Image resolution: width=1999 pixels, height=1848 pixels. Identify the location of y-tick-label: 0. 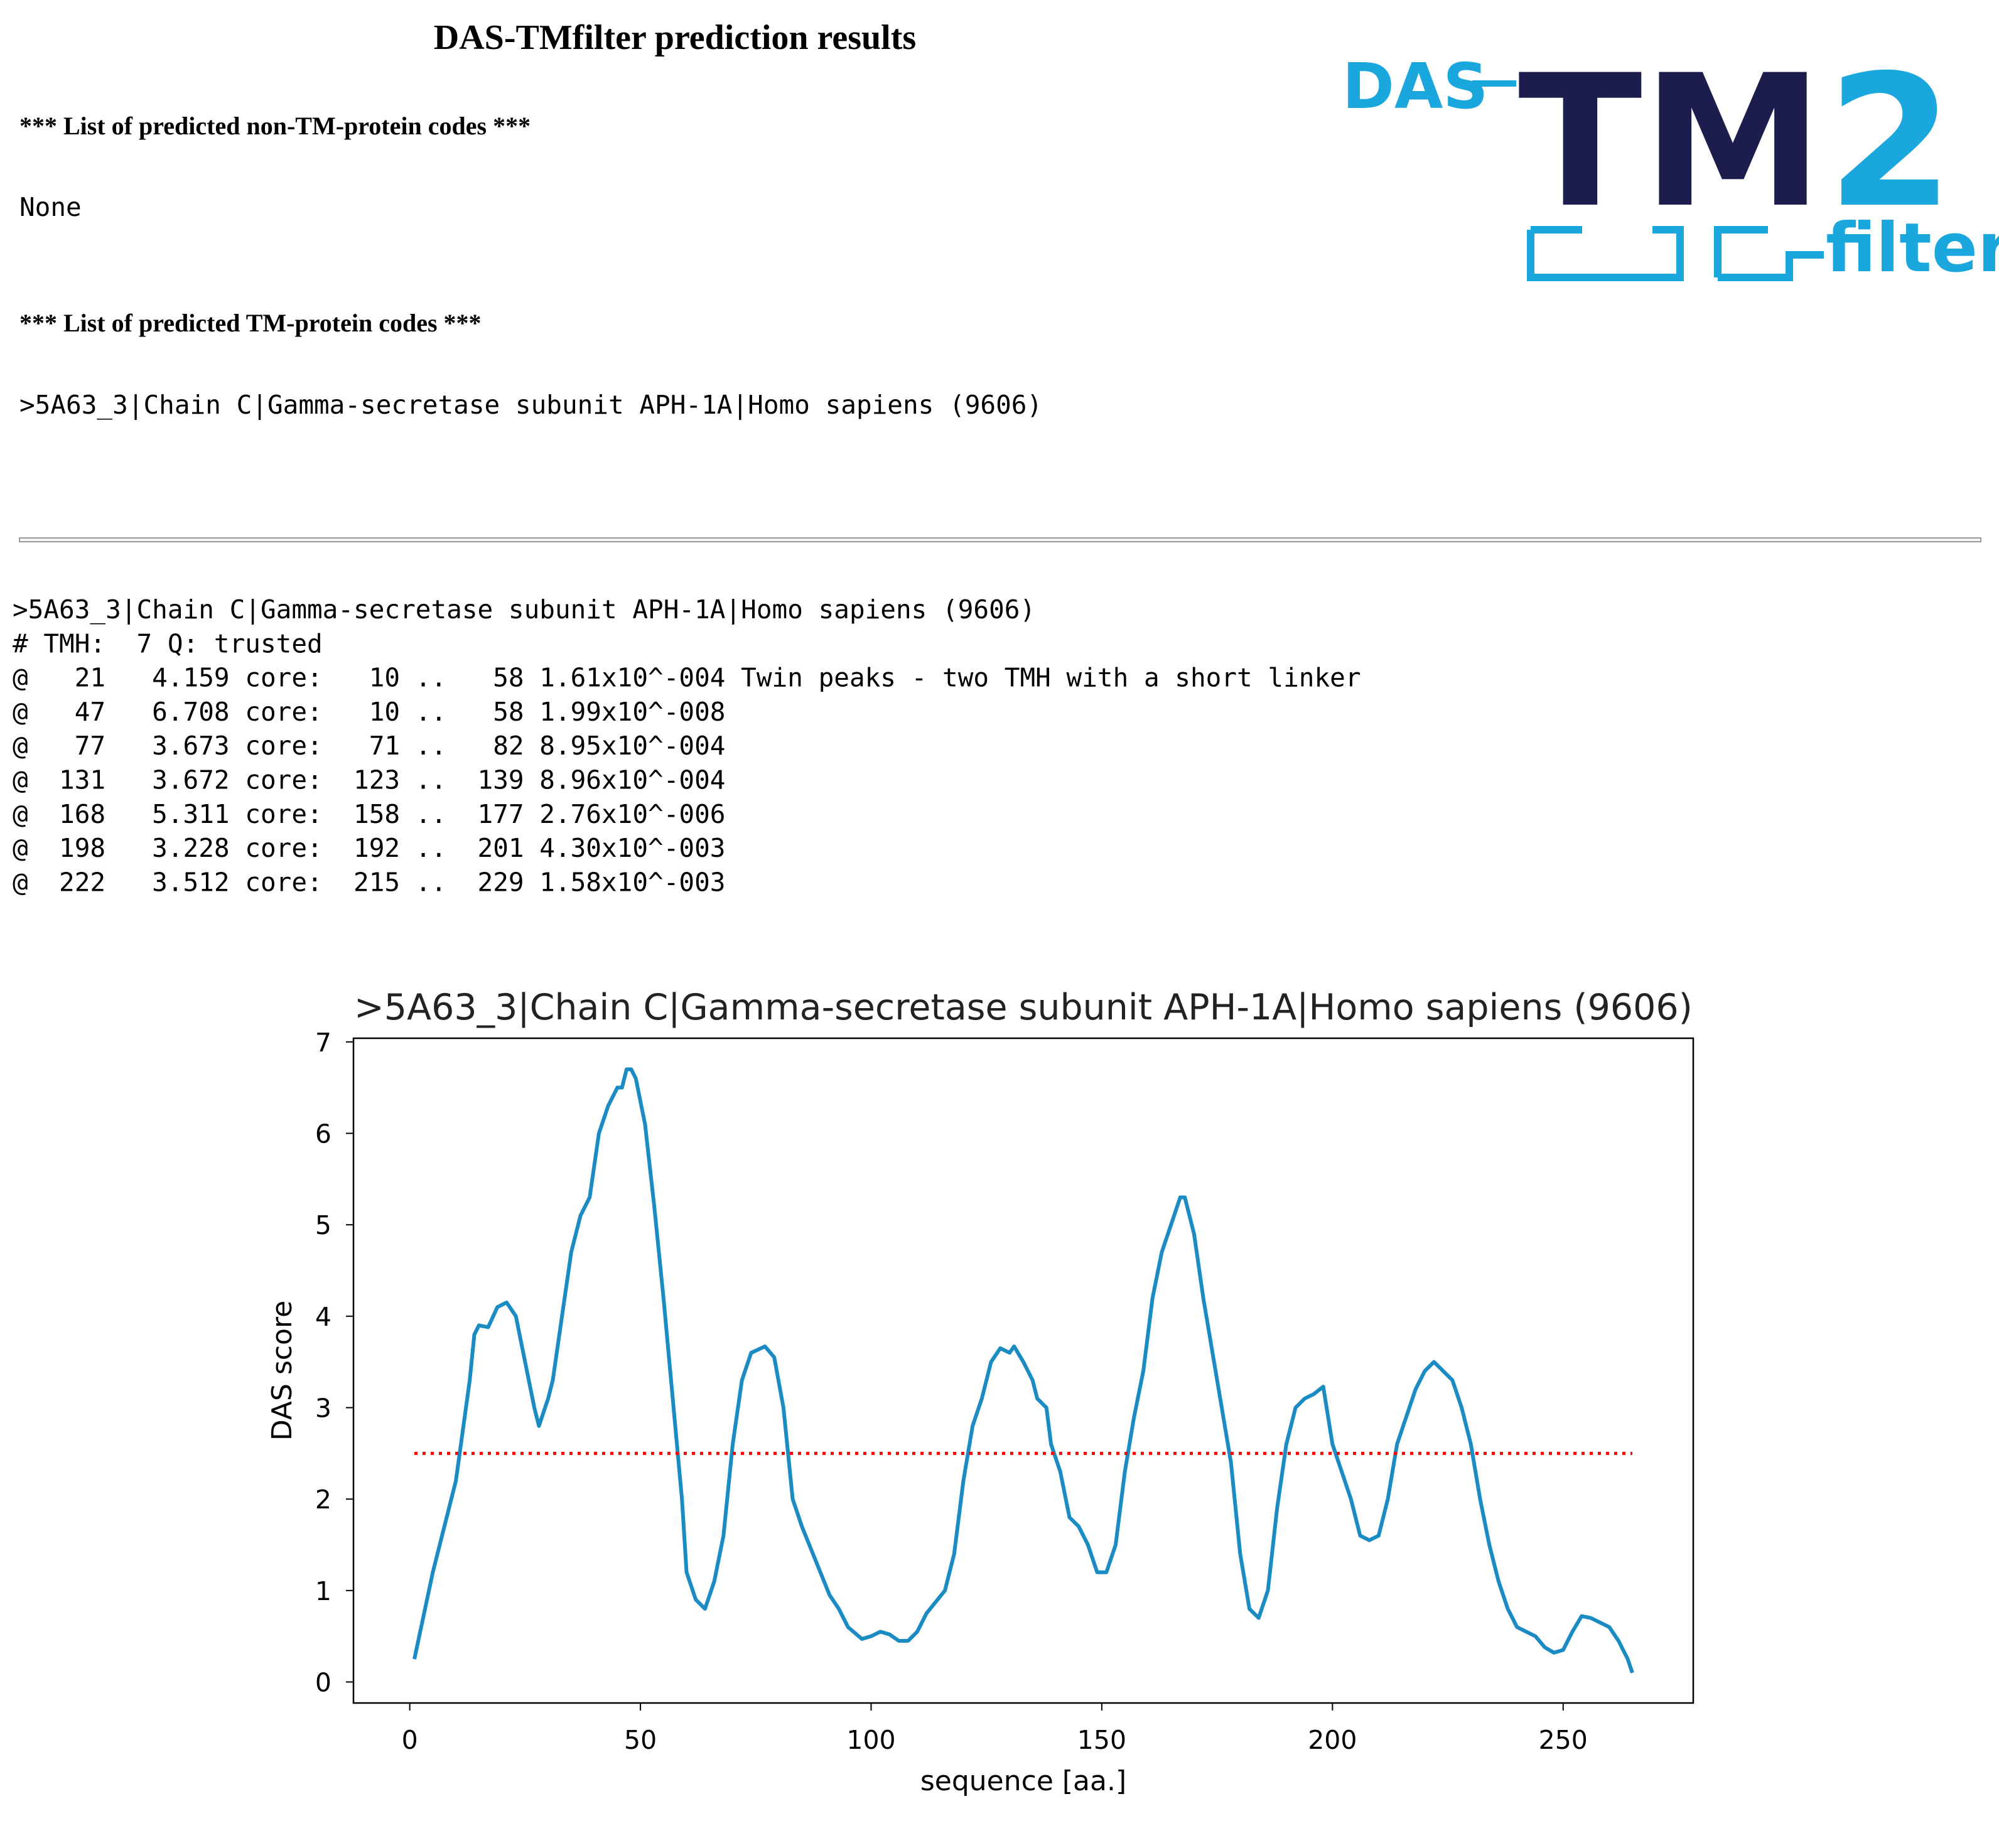
(323, 1682).